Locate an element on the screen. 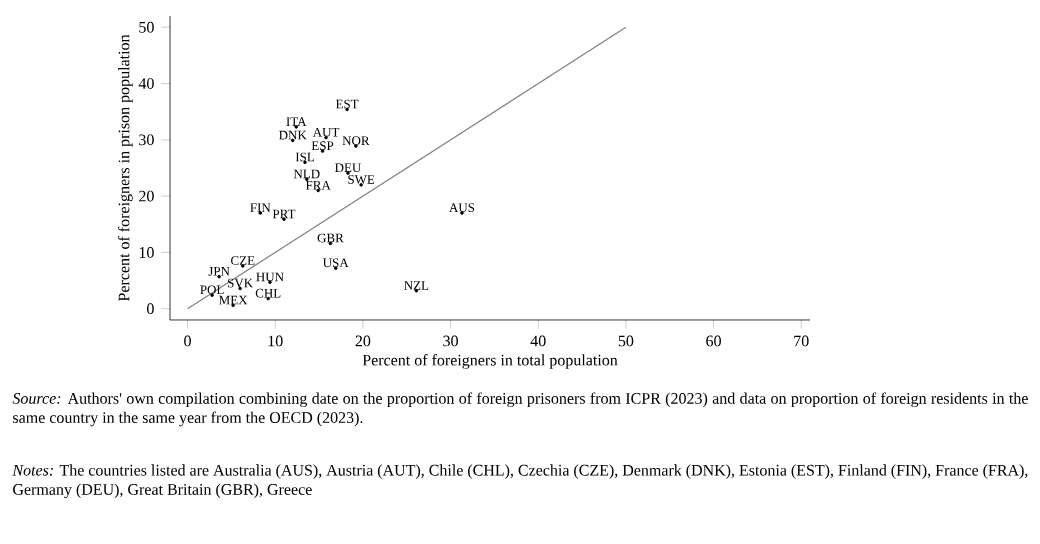  y-tick-label: 40 is located at coordinates (146, 83).